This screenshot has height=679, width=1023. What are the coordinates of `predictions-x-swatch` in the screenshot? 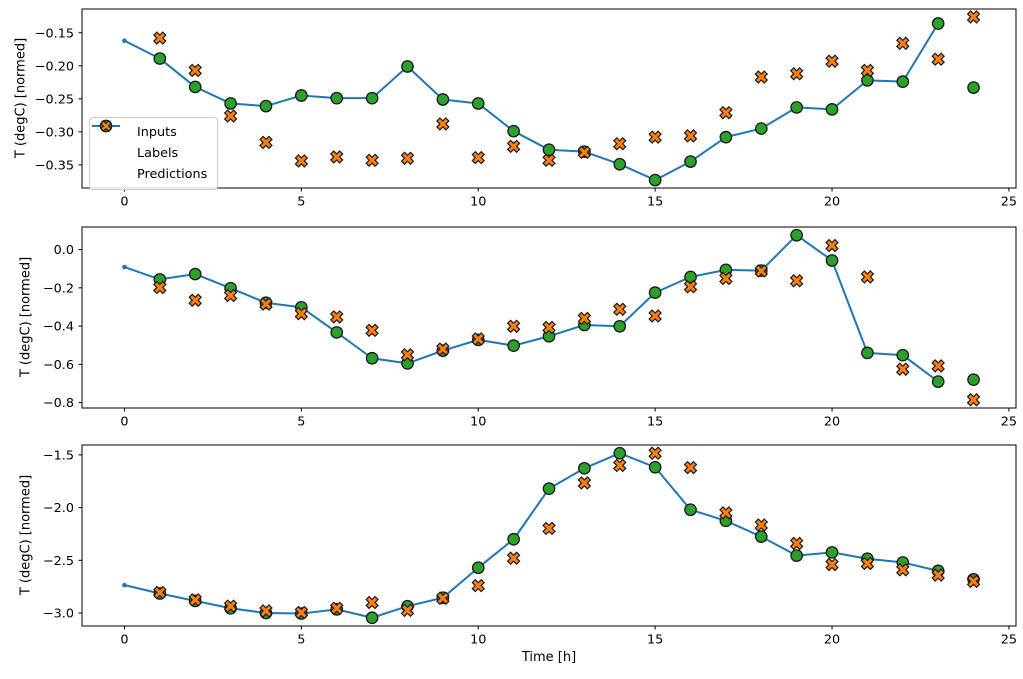 It's located at (113, 151).